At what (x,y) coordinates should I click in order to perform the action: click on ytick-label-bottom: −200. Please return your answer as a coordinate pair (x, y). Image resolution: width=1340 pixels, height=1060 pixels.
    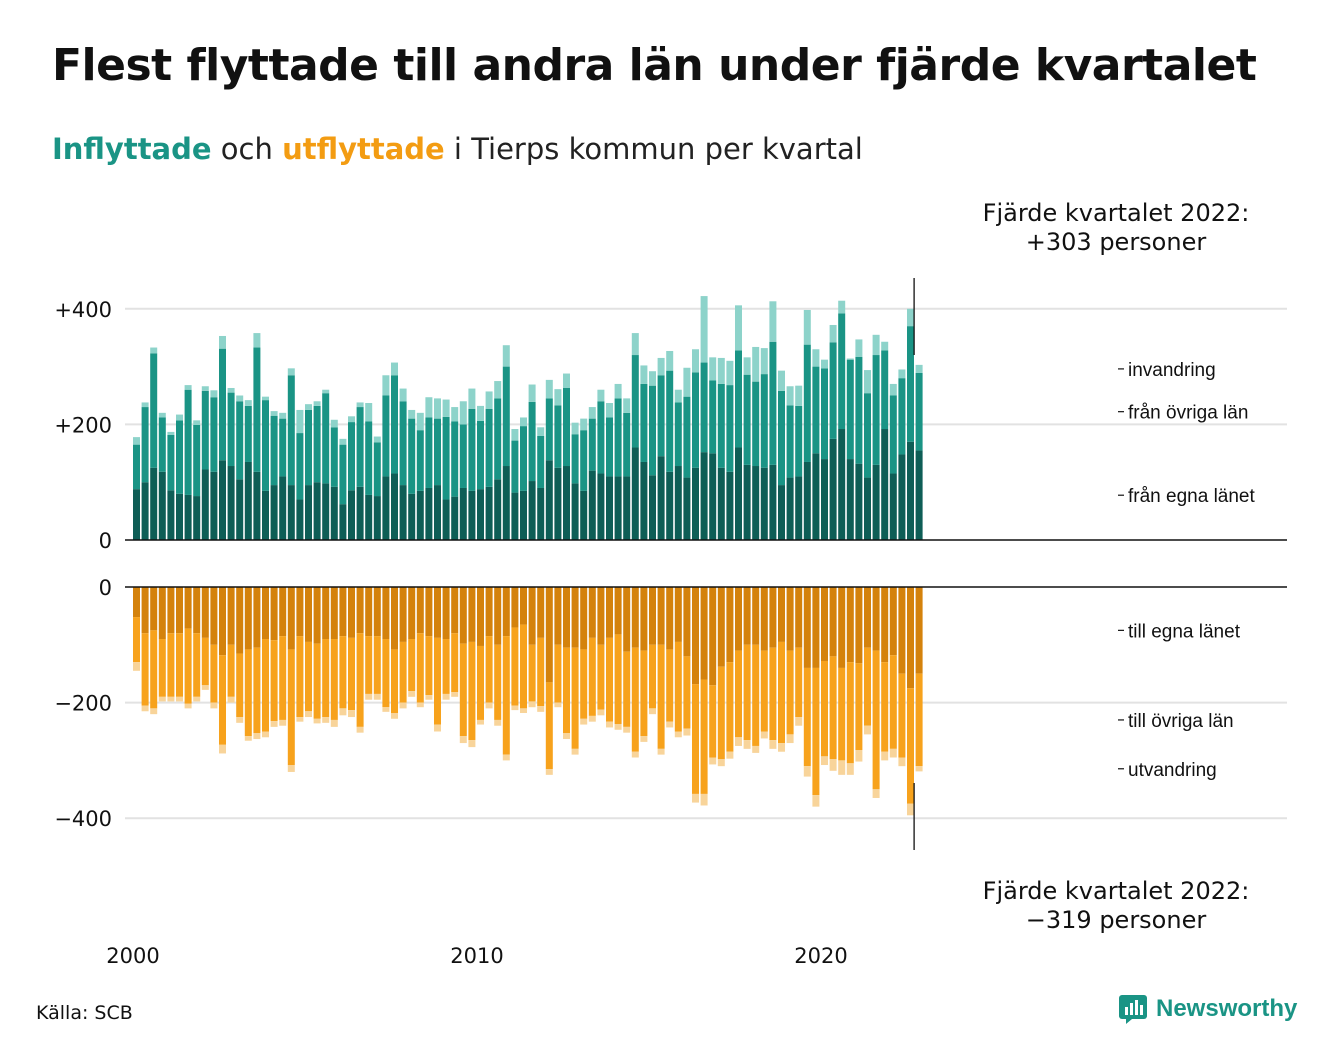
    Looking at the image, I should click on (83, 704).